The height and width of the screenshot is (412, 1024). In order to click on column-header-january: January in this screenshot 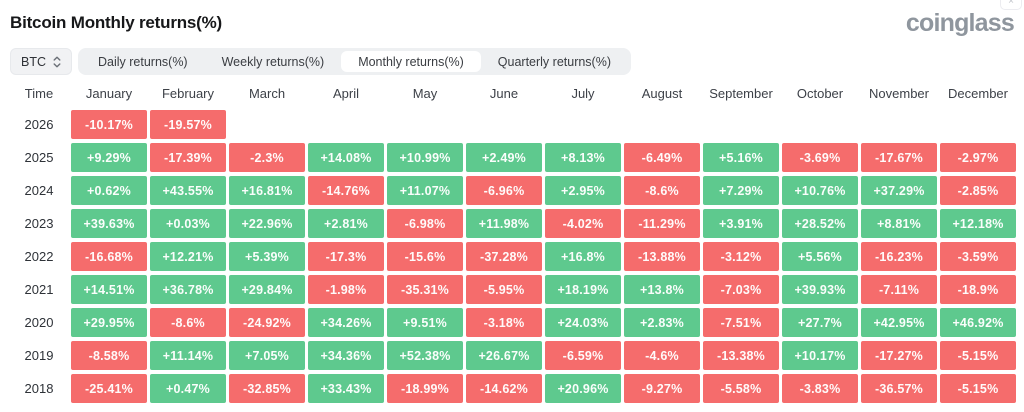, I will do `click(109, 93)`.